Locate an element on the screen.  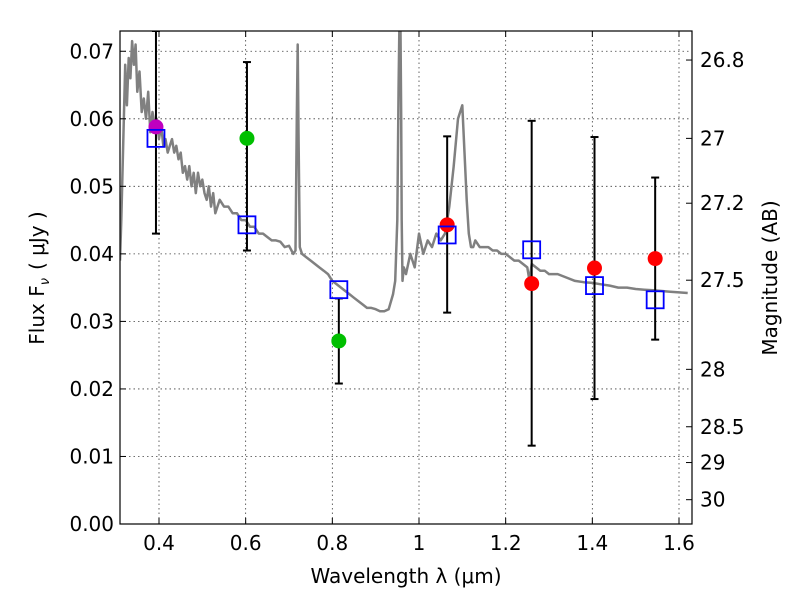
y-tick-label: 0.03 is located at coordinates (91, 321).